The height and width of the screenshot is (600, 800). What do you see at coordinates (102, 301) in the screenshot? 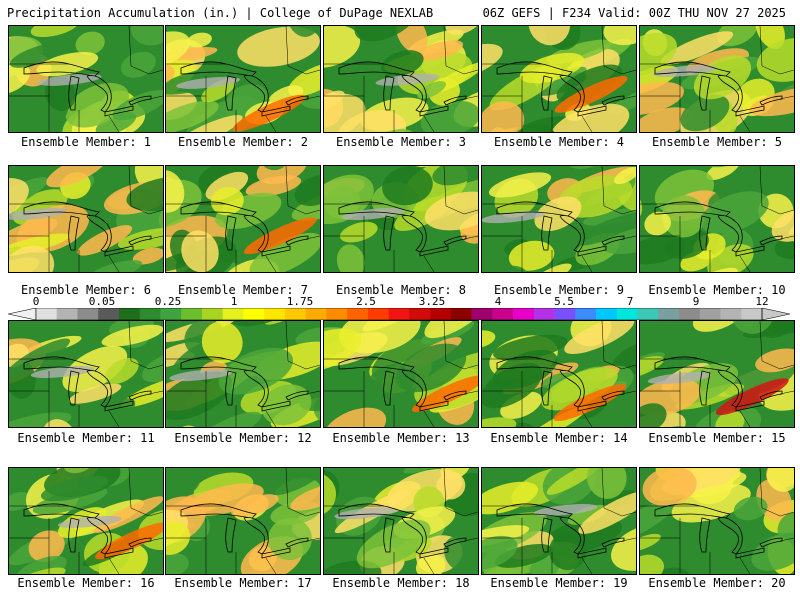
I see `colorbar-tick-label: 0.05` at bounding box center [102, 301].